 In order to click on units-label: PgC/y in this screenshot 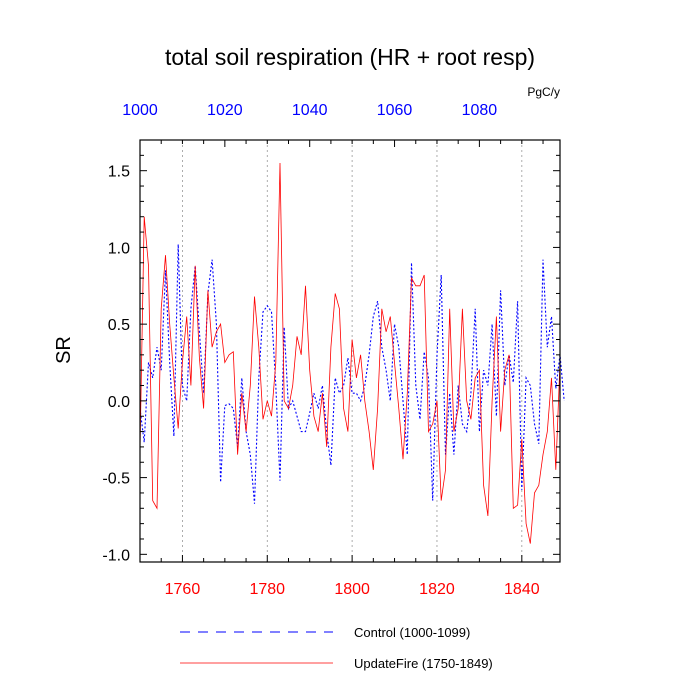, I will do `click(543, 92)`.